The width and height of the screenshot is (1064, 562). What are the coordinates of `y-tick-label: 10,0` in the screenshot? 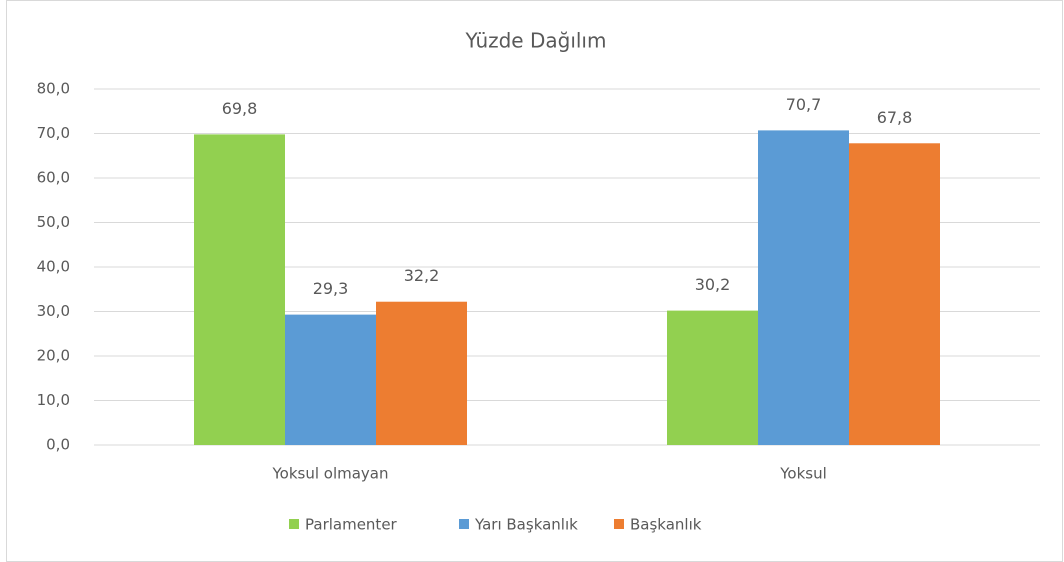 It's located at (53, 400).